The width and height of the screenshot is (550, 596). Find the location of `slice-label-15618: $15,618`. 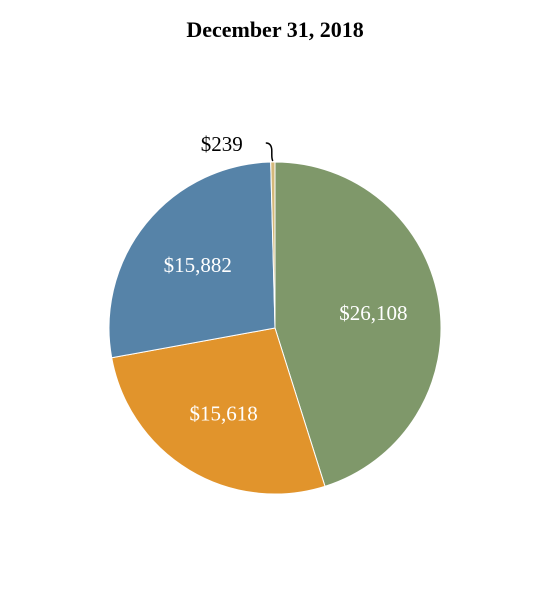

slice-label-15618: $15,618 is located at coordinates (223, 413).